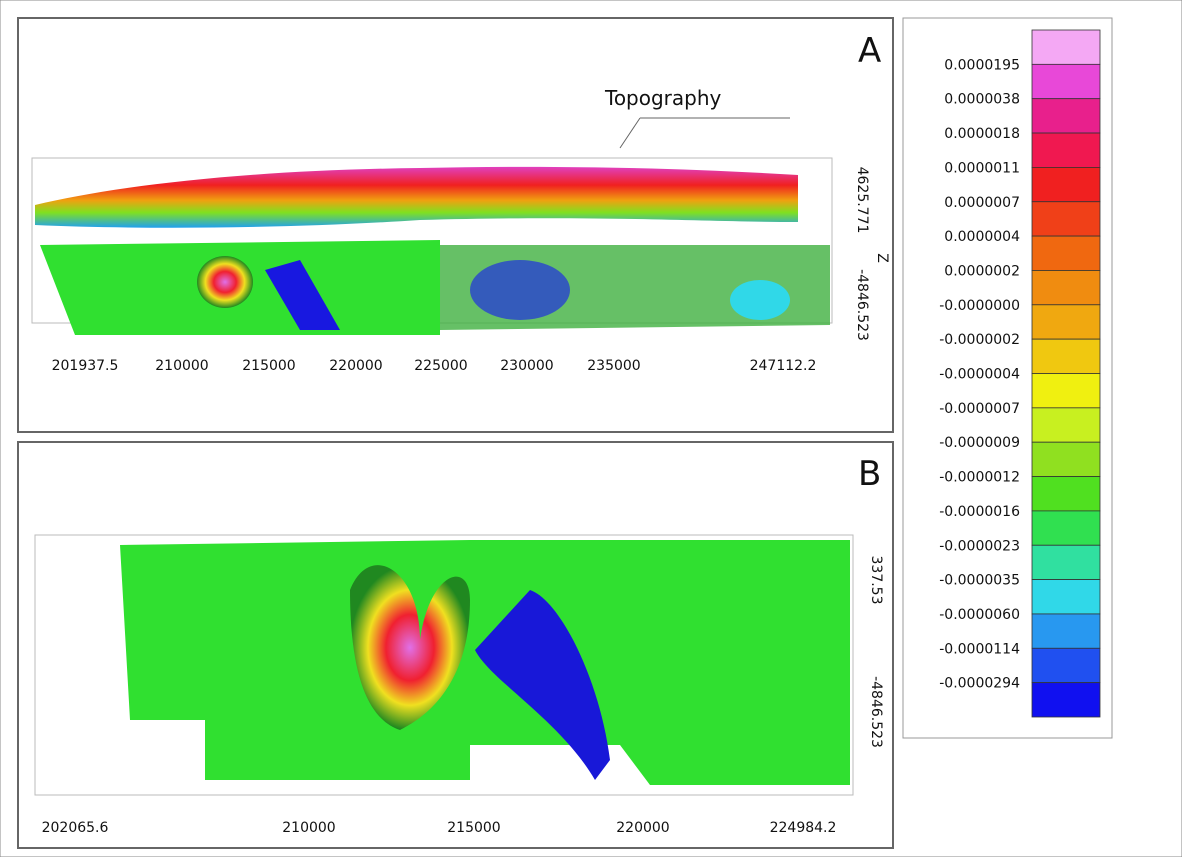 The width and height of the screenshot is (1182, 861). I want to click on legend-label: 0.0000011, so click(982, 168).